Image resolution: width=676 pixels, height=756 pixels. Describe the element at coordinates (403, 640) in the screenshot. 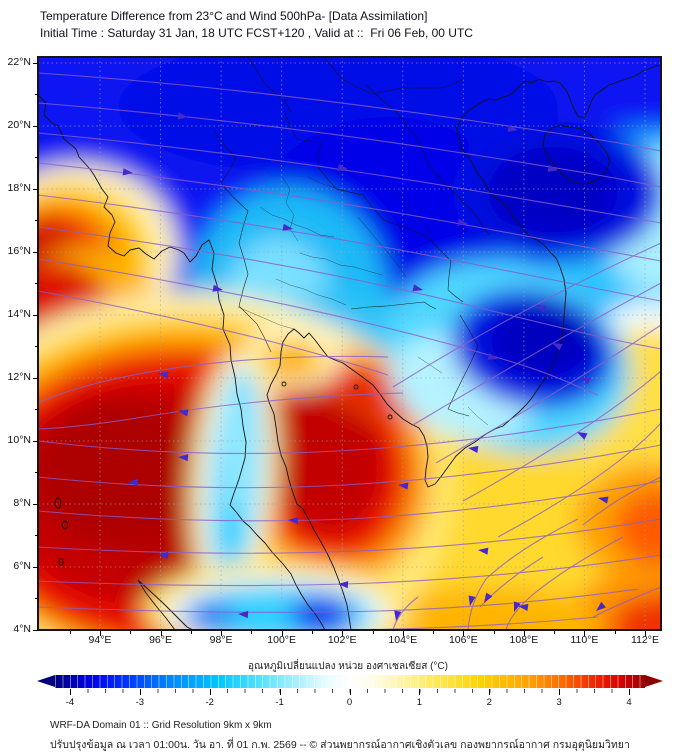

I see `x-tick-label: 104°E` at that location.